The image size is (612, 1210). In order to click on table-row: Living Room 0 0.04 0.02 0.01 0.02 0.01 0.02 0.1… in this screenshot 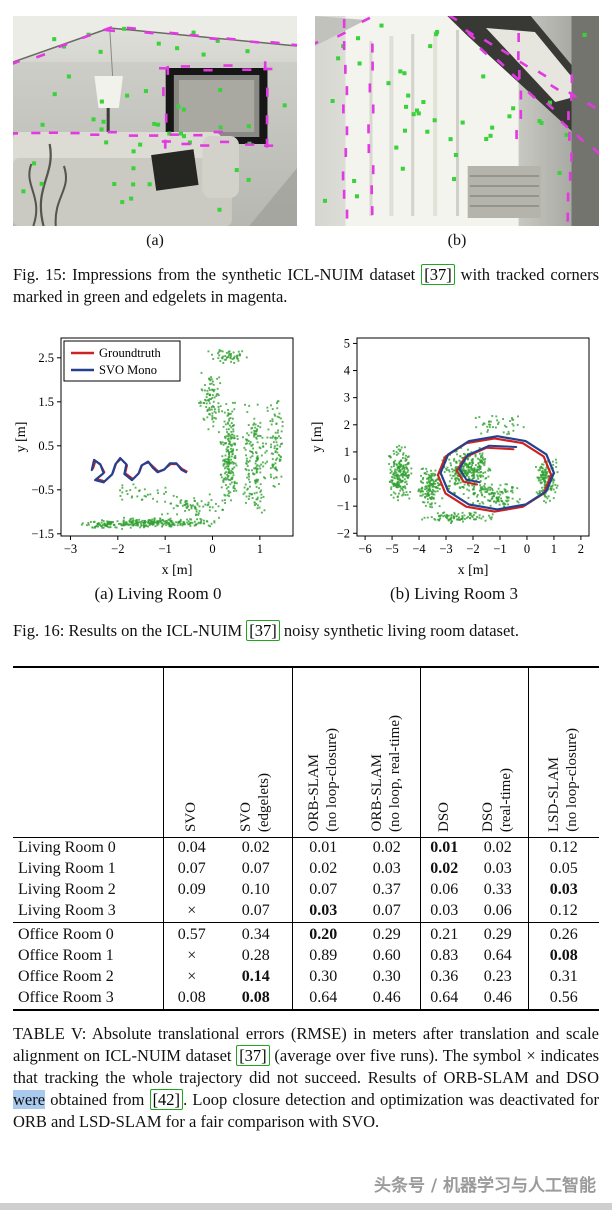, I will do `click(306, 848)`.